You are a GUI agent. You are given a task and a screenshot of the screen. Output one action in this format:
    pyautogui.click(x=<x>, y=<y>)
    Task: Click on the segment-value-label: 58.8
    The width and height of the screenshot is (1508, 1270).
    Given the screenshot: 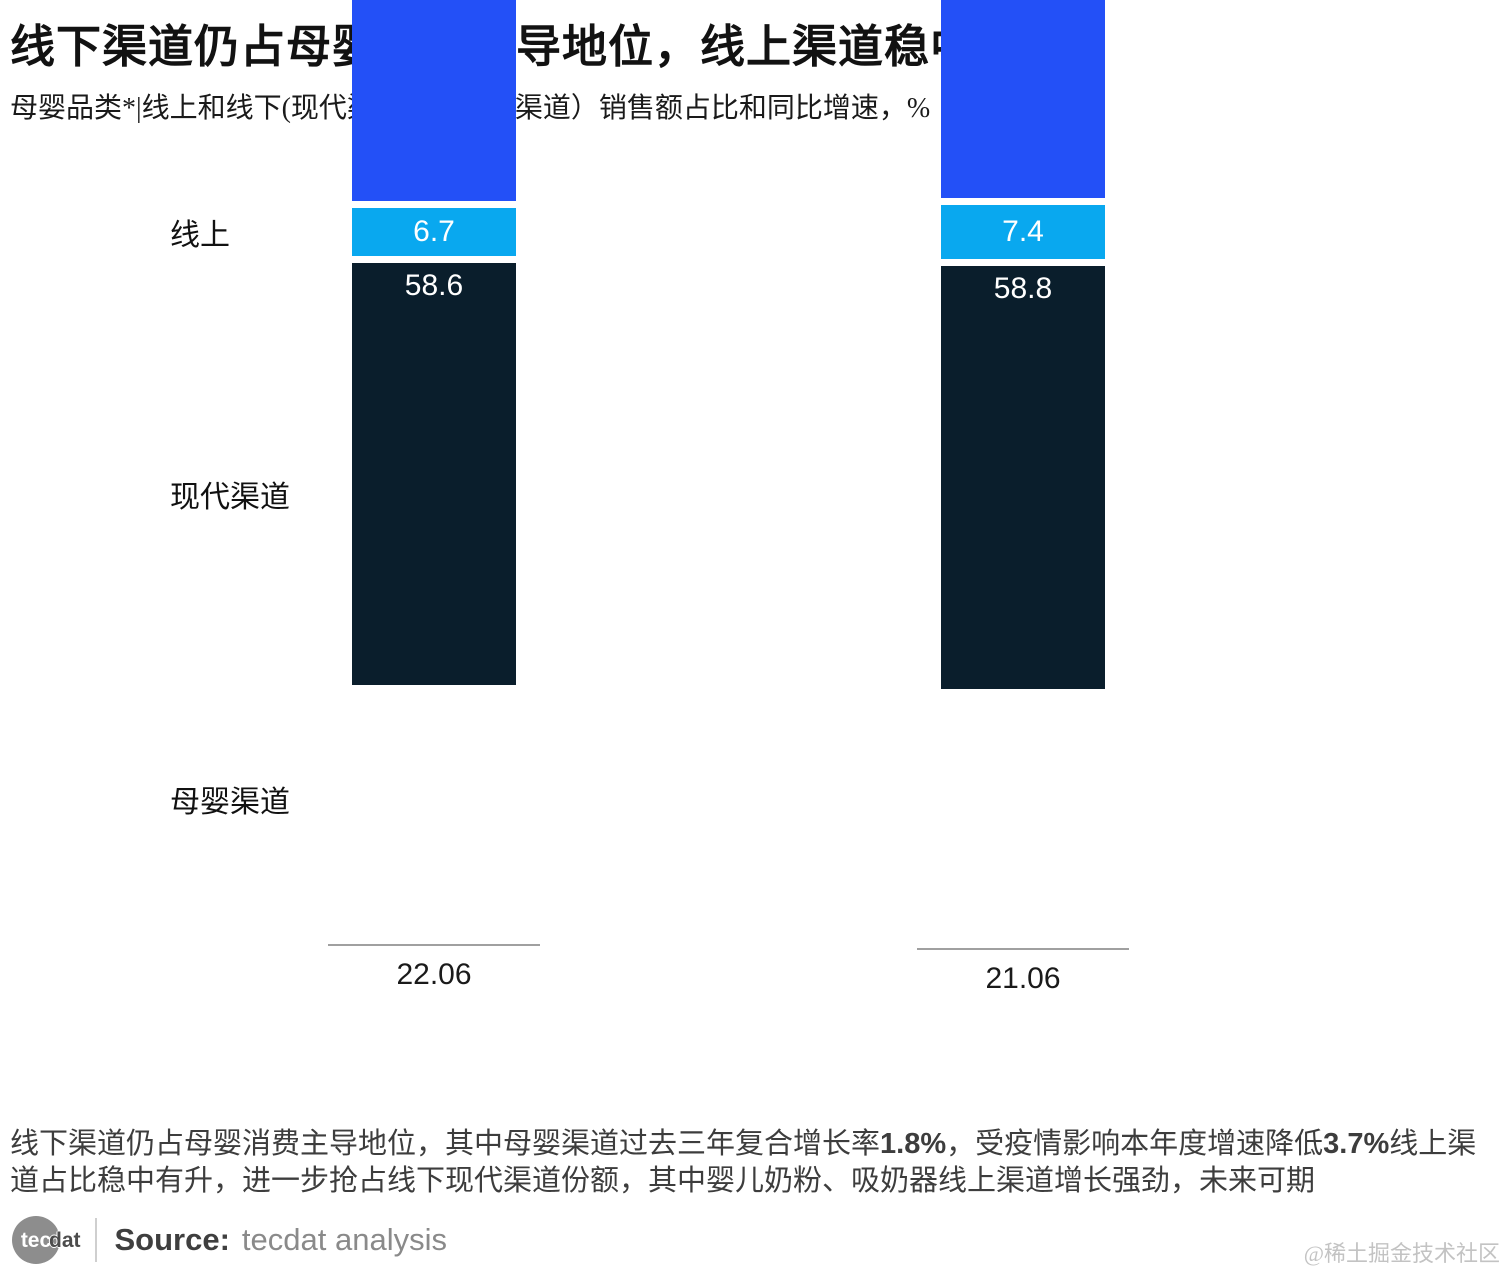 What is the action you would take?
    pyautogui.click(x=1023, y=288)
    